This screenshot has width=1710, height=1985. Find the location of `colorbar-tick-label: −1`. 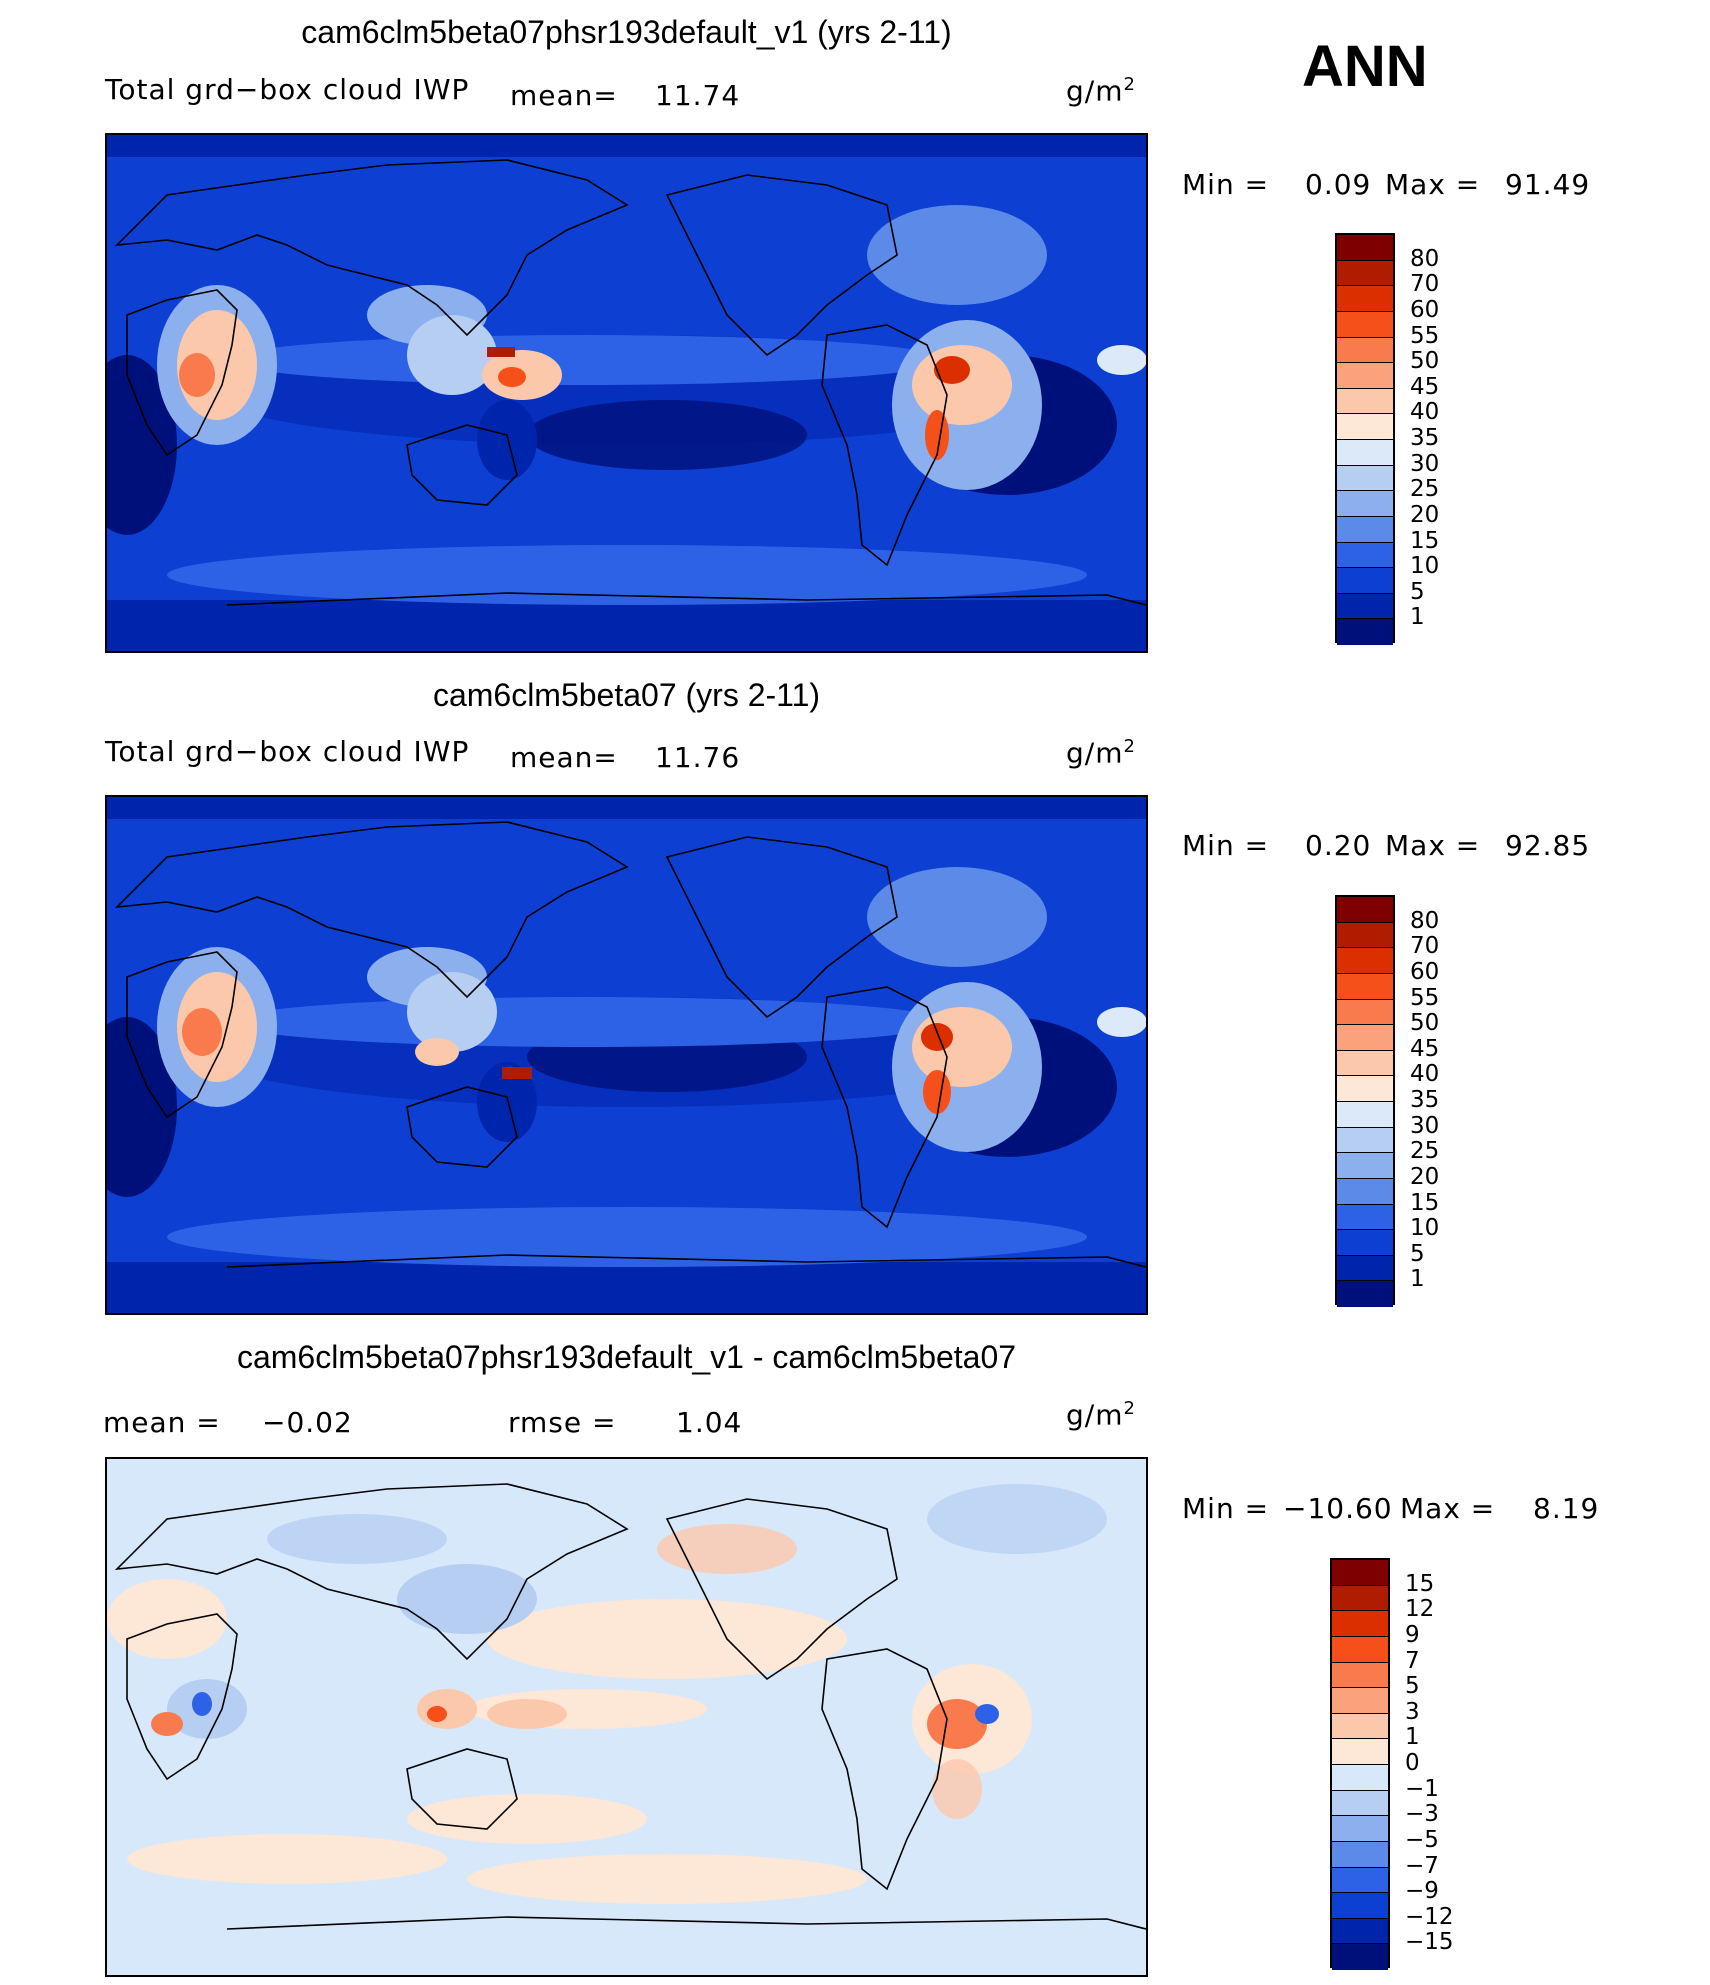

colorbar-tick-label: −1 is located at coordinates (1422, 1788).